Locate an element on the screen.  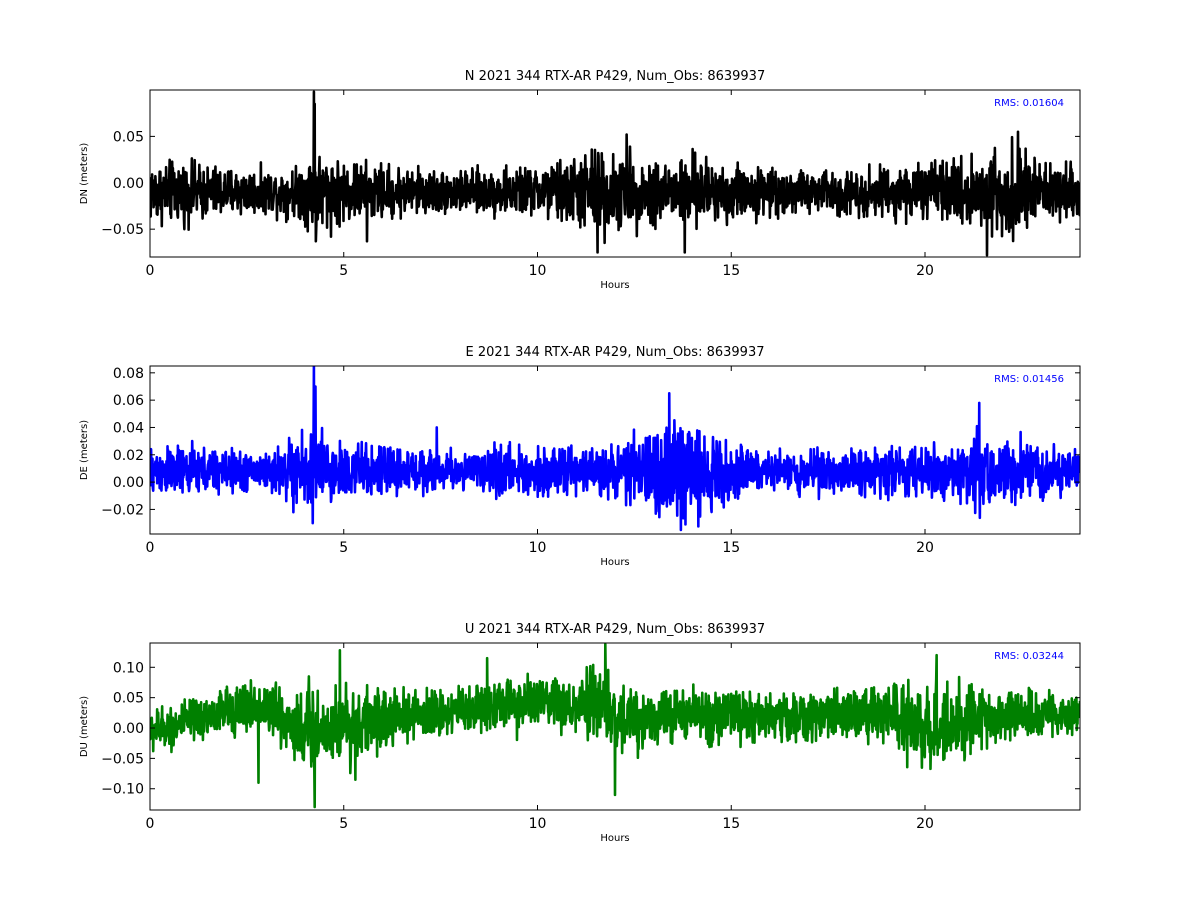
y-tick-label: 0.10 is located at coordinates (128, 668).